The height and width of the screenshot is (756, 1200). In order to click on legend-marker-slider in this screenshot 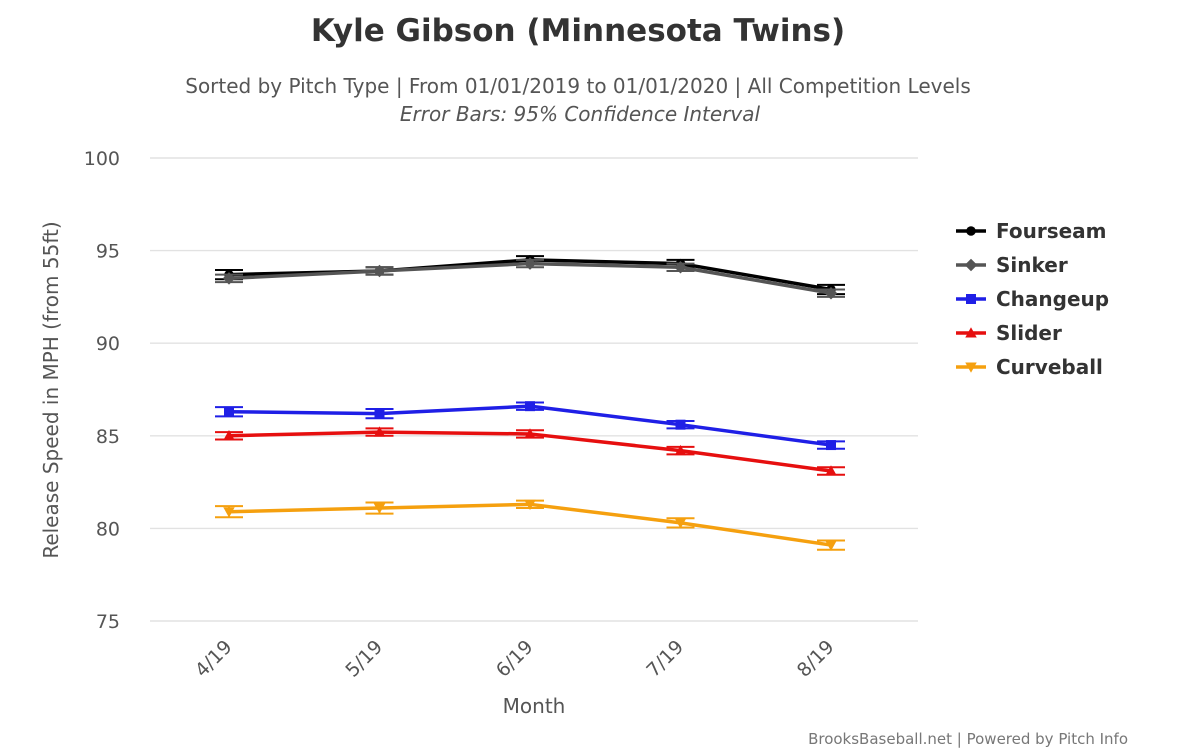, I will do `click(971, 332)`.